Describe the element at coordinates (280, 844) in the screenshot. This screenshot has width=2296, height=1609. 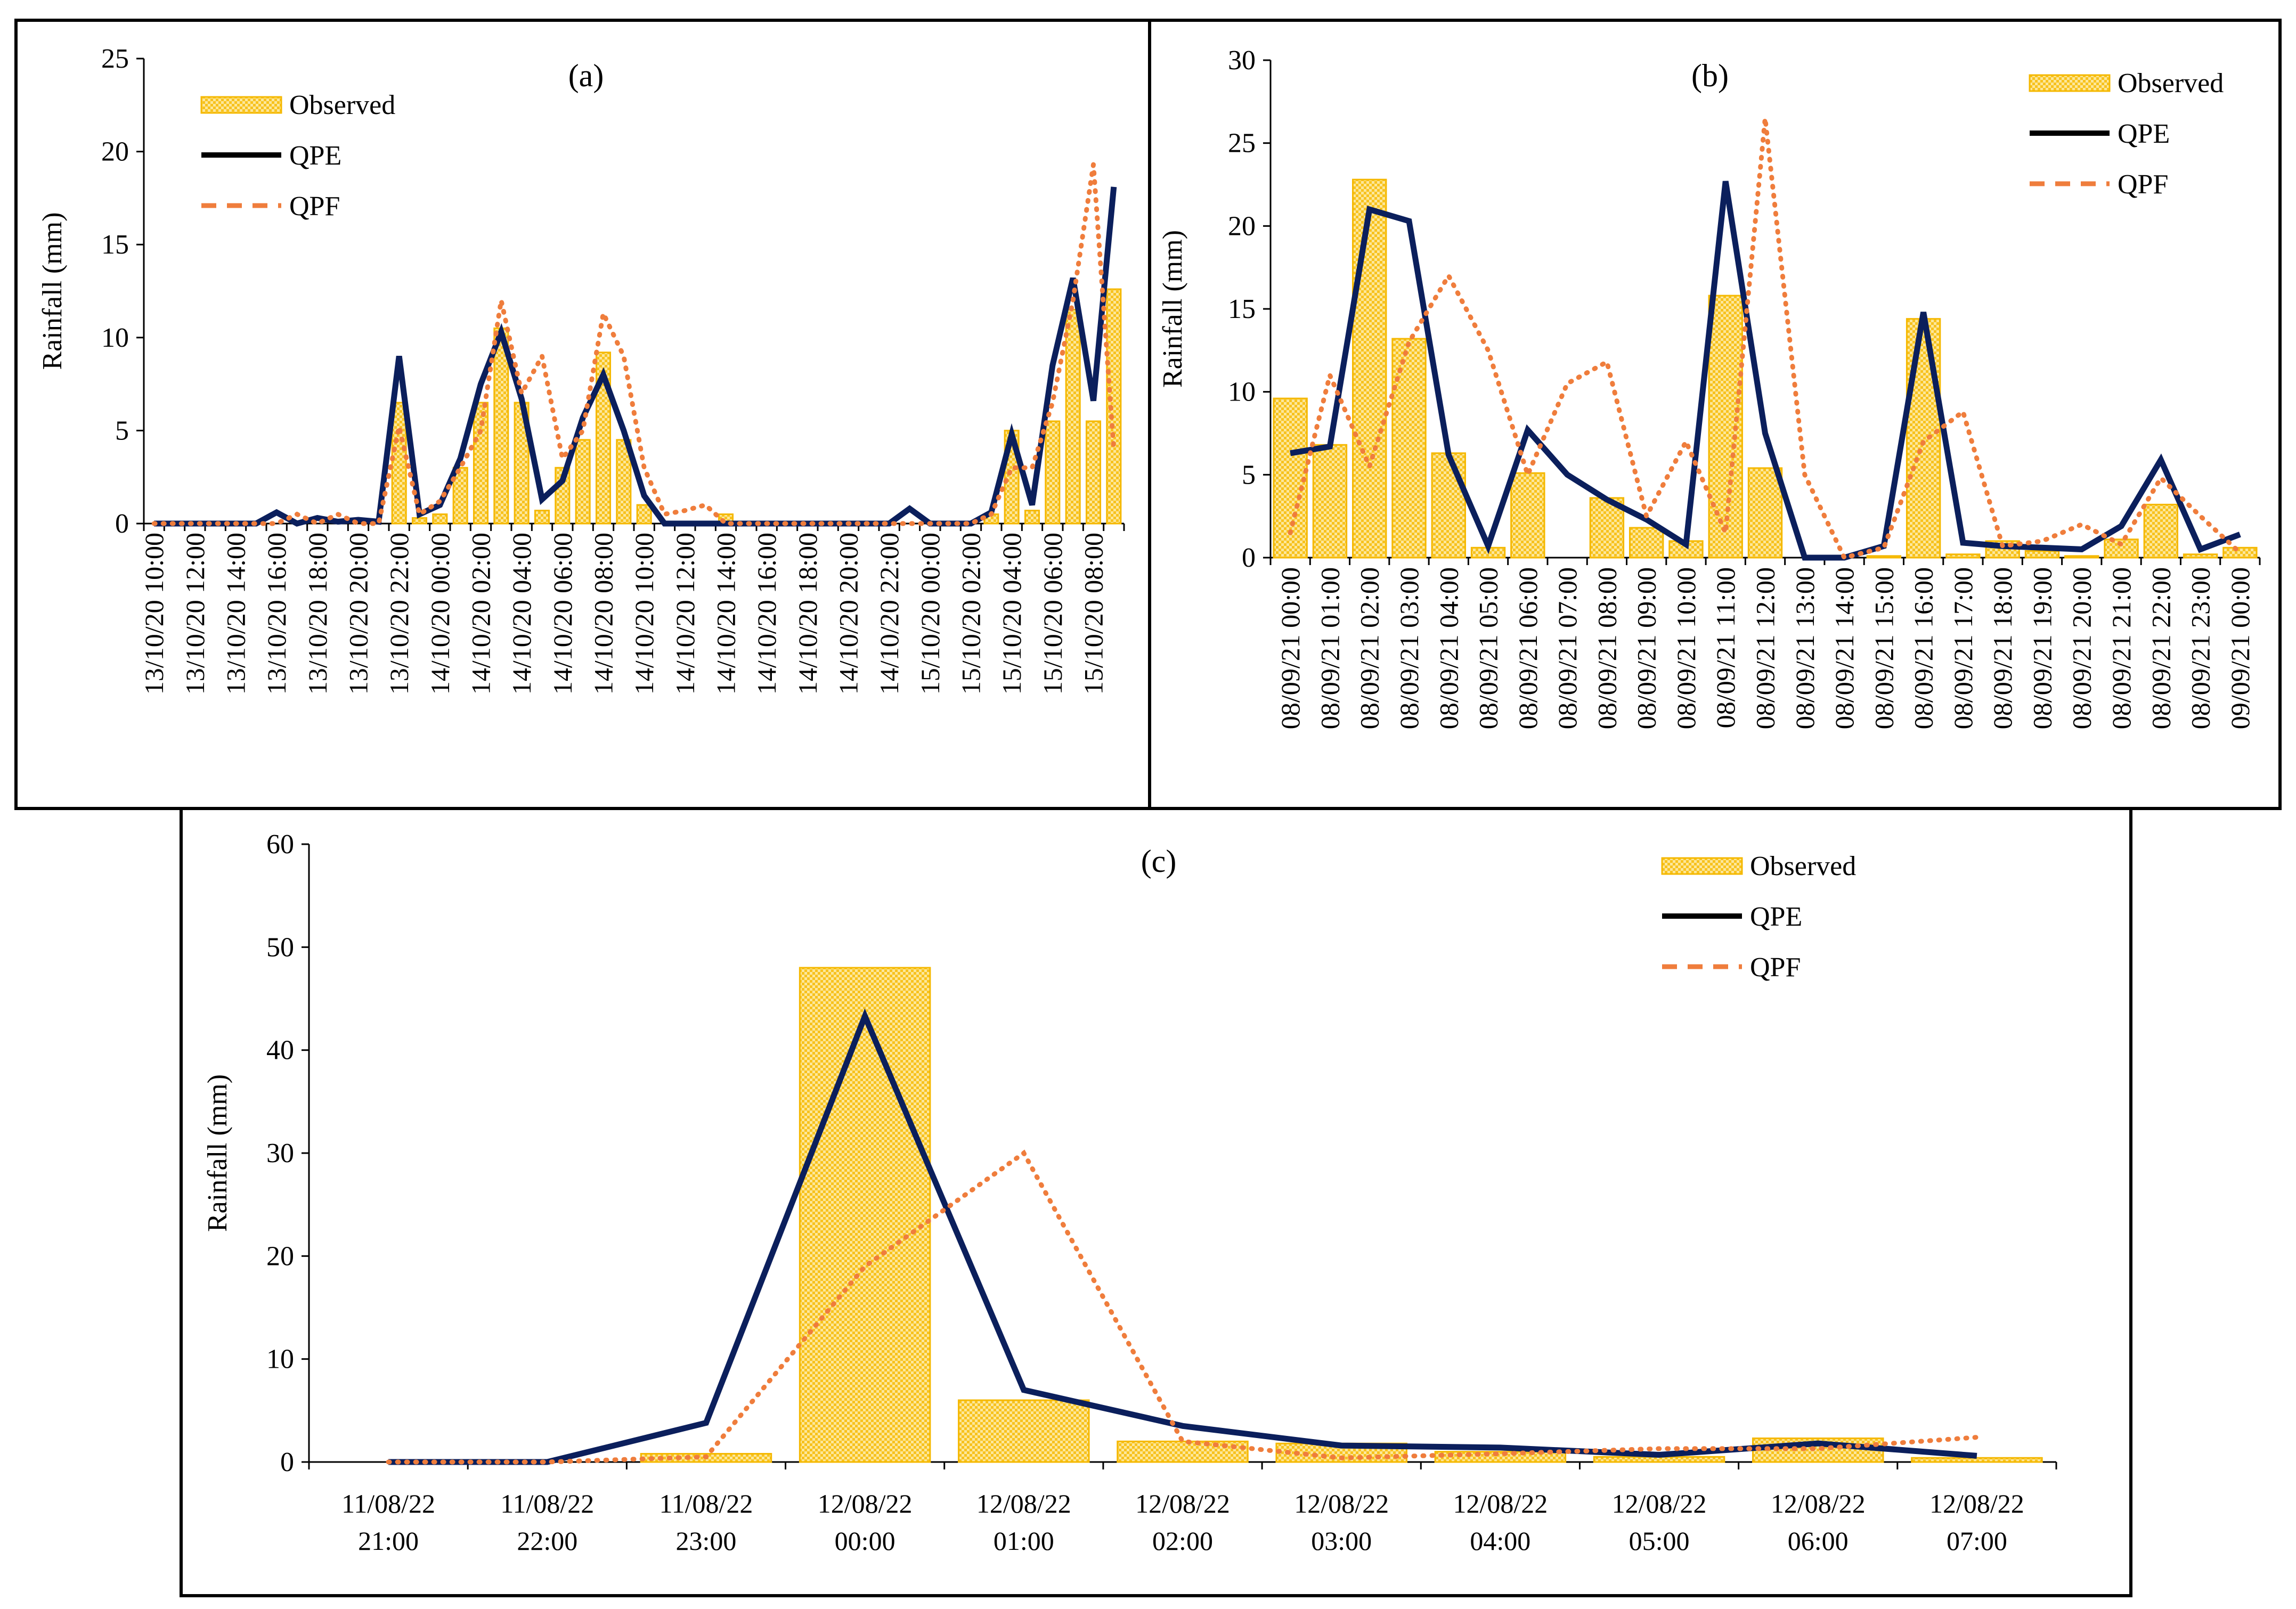
I see `y-tick-label: 60` at that location.